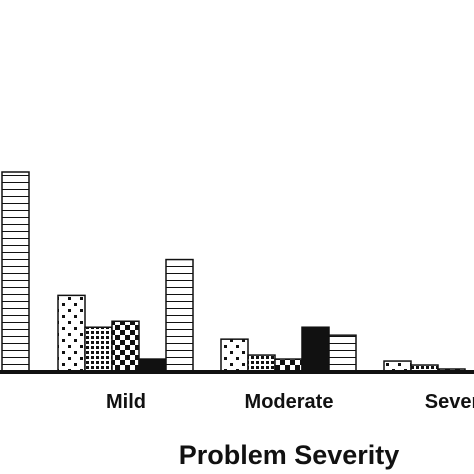 The height and width of the screenshot is (474, 474). Describe the element at coordinates (15, 271) in the screenshot. I see `bar-first-horizontal-lines` at that location.